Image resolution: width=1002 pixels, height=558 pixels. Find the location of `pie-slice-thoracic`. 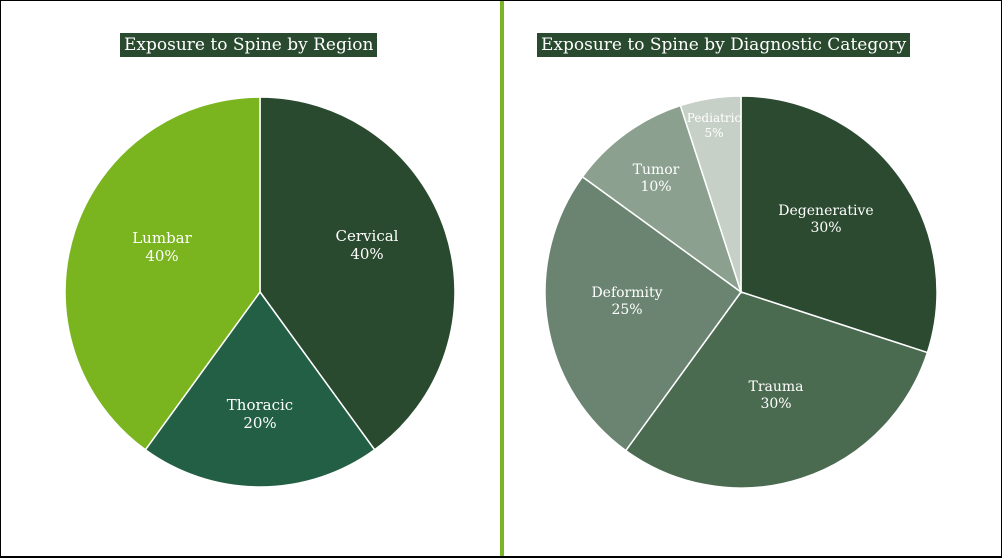

pie-slice-thoracic is located at coordinates (260, 389).